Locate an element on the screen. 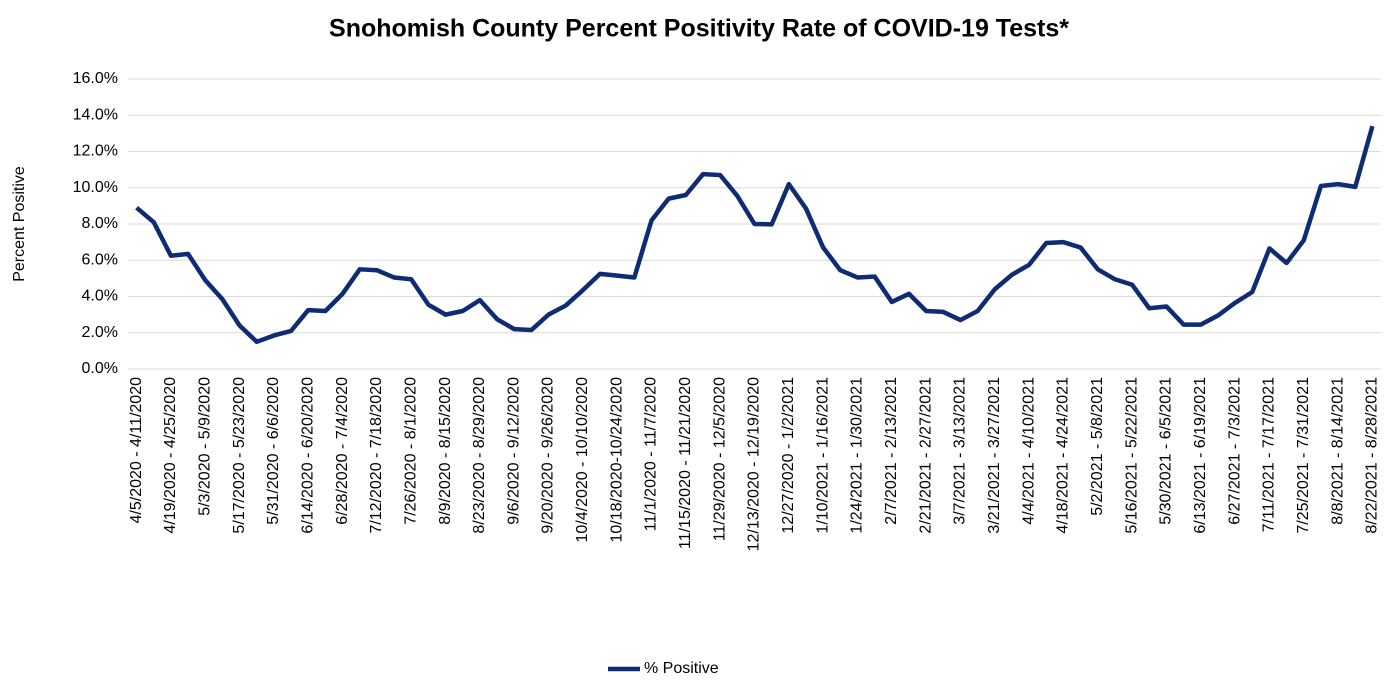 This screenshot has width=1398, height=683. x-tick-label: 11/29/2020 - 12/5/2020 is located at coordinates (719, 459).